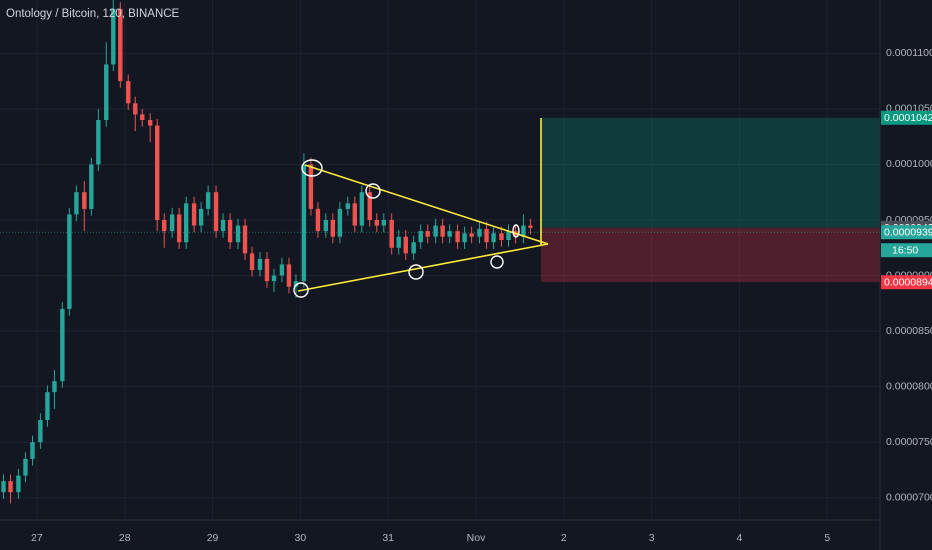  I want to click on stop-label: 0.0000894, so click(908, 283).